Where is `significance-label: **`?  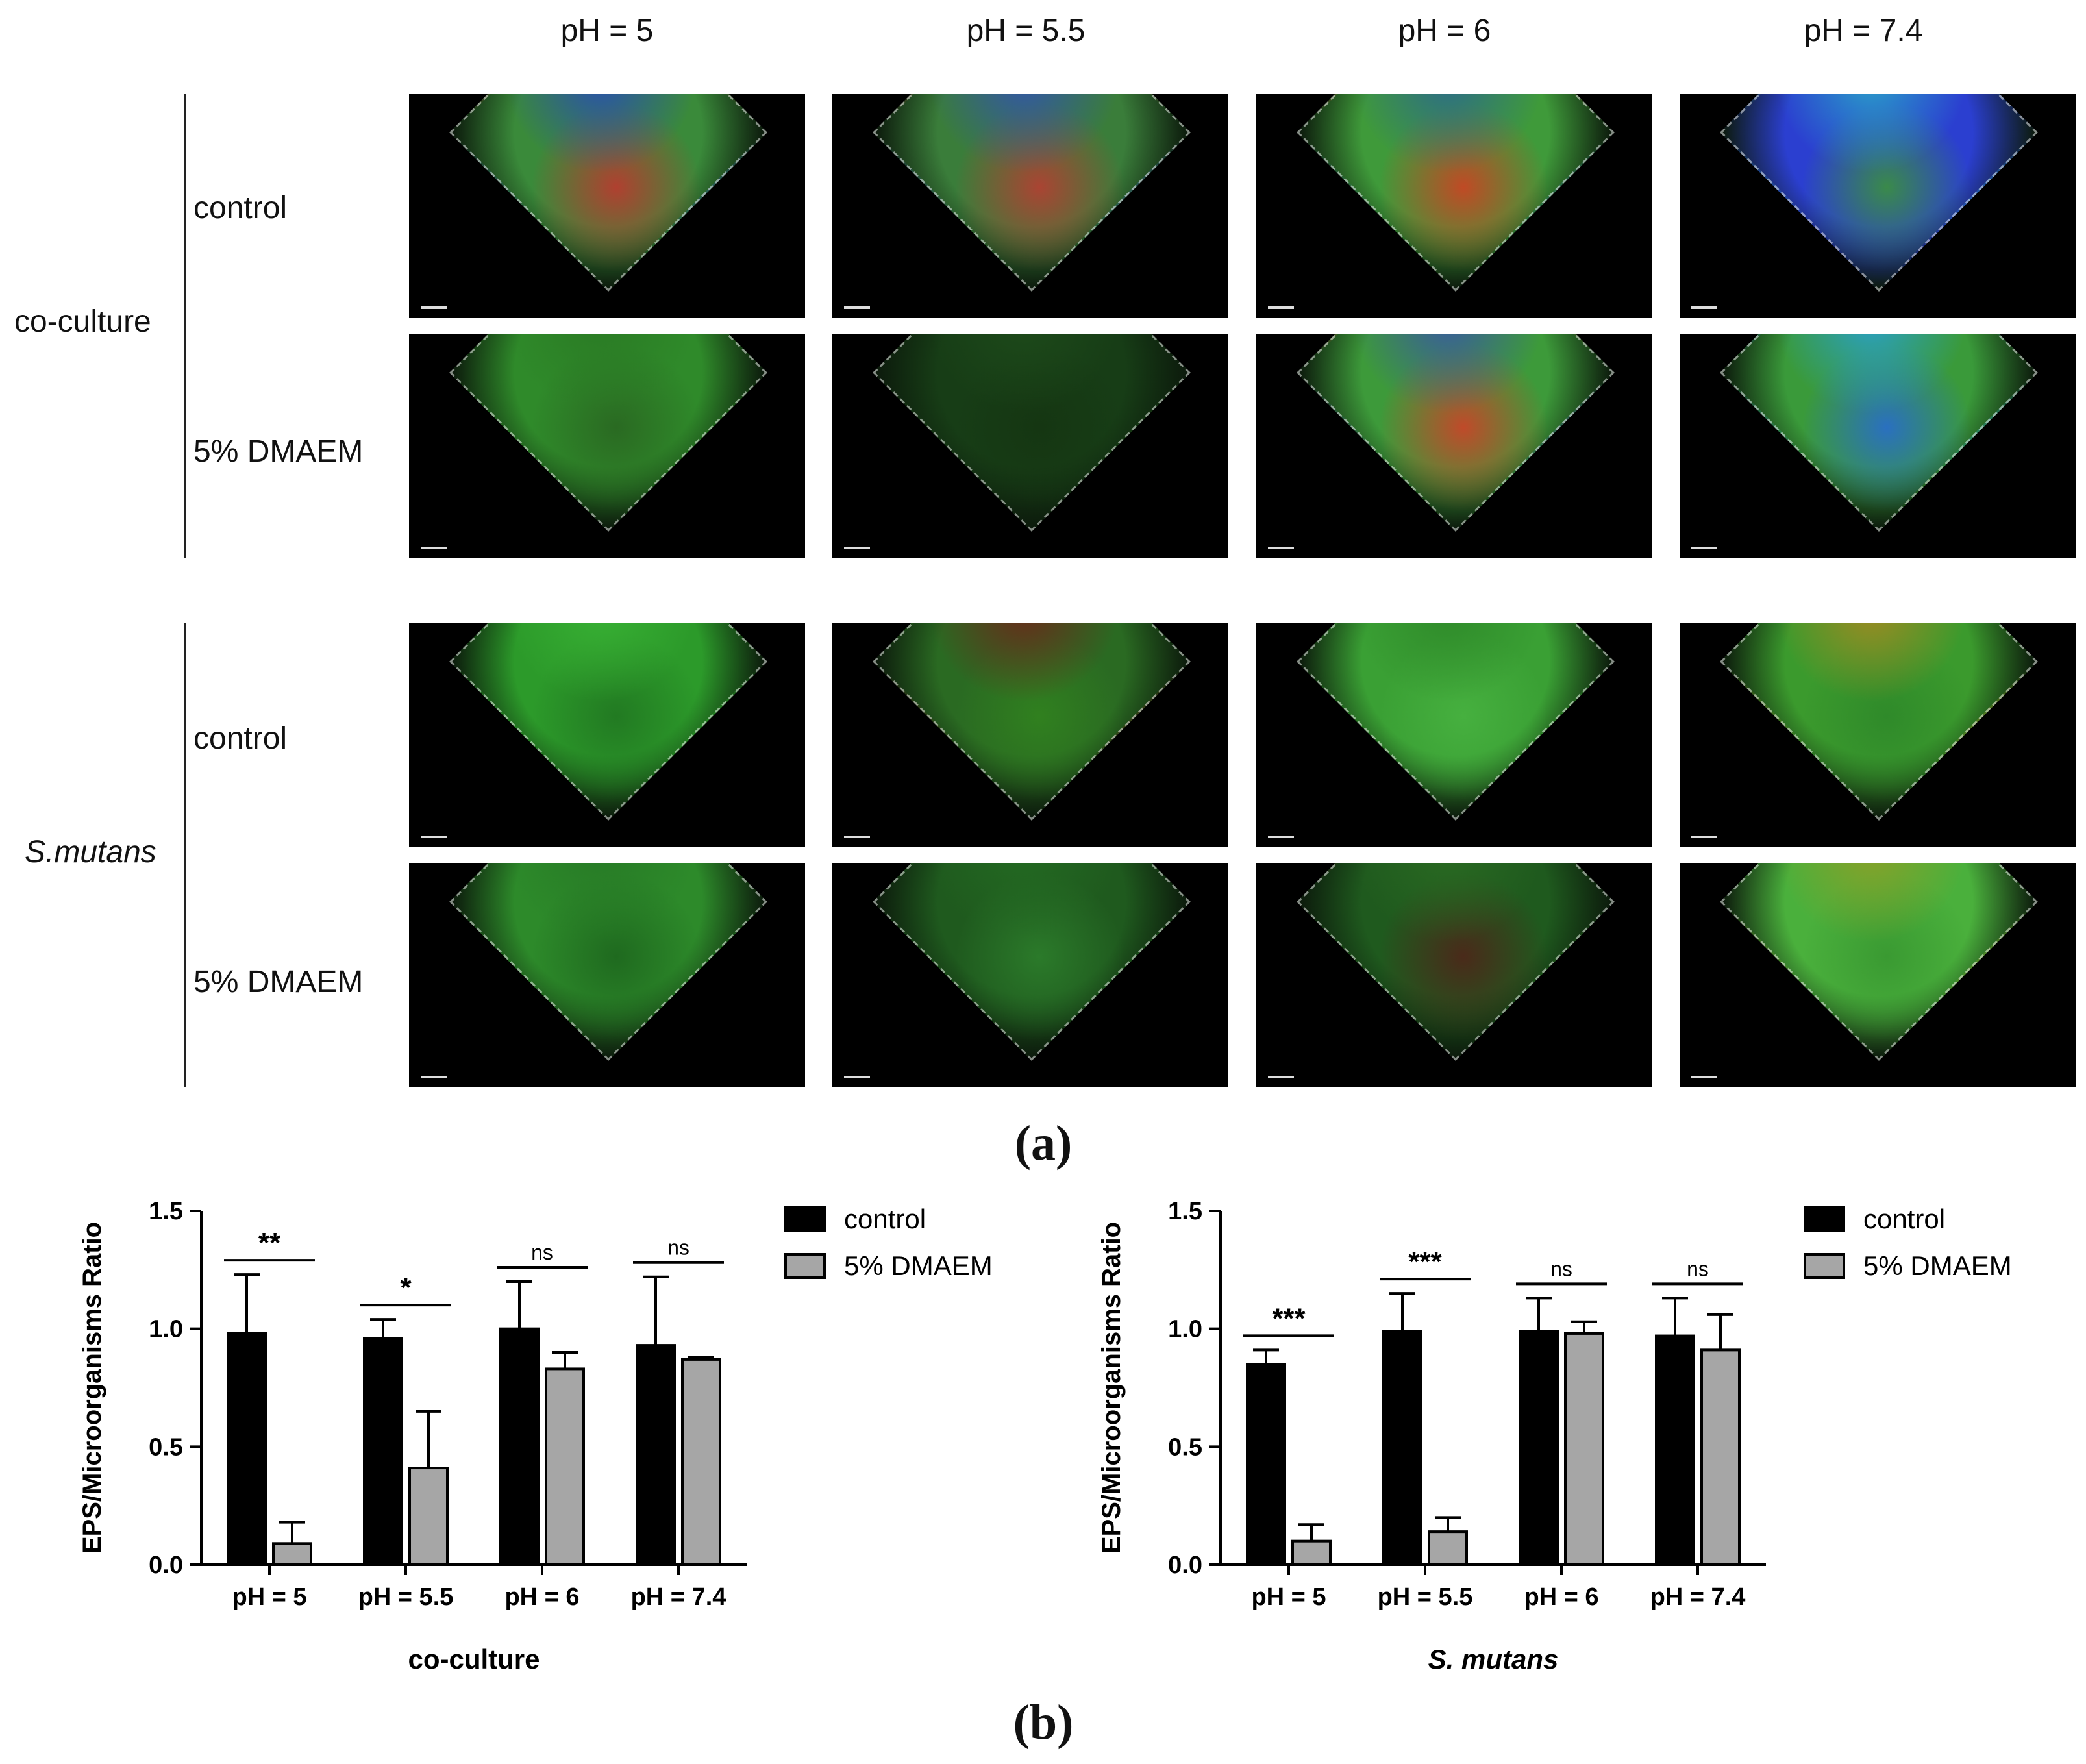 significance-label: ** is located at coordinates (269, 1243).